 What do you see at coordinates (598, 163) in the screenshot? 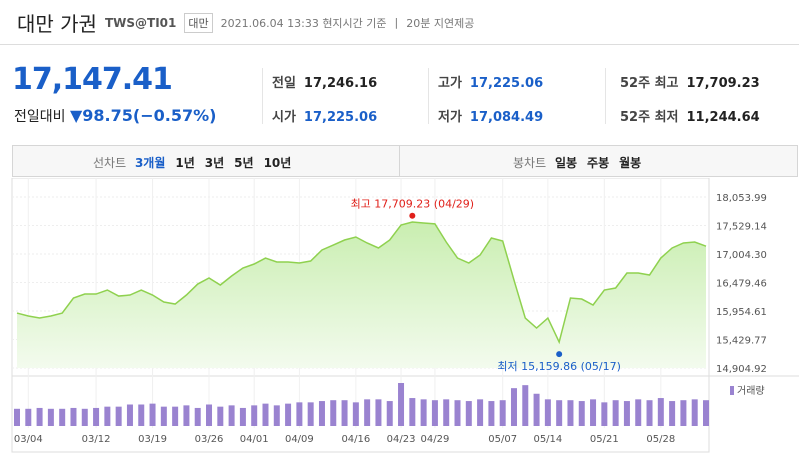
I see `tab: 주봉` at bounding box center [598, 163].